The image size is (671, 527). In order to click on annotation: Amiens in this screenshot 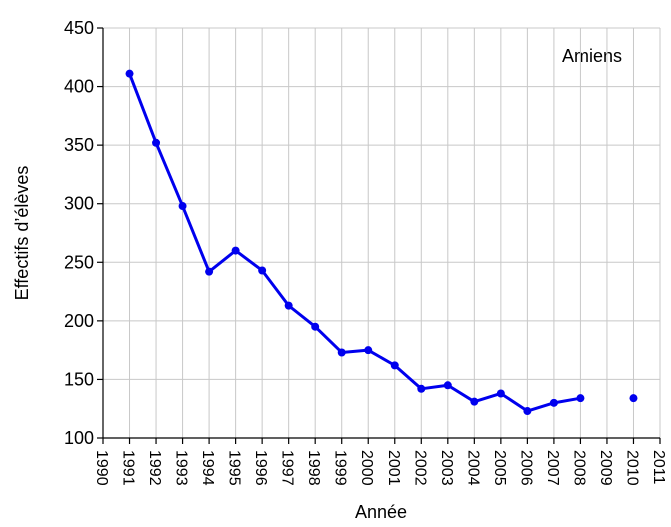, I will do `click(592, 56)`.